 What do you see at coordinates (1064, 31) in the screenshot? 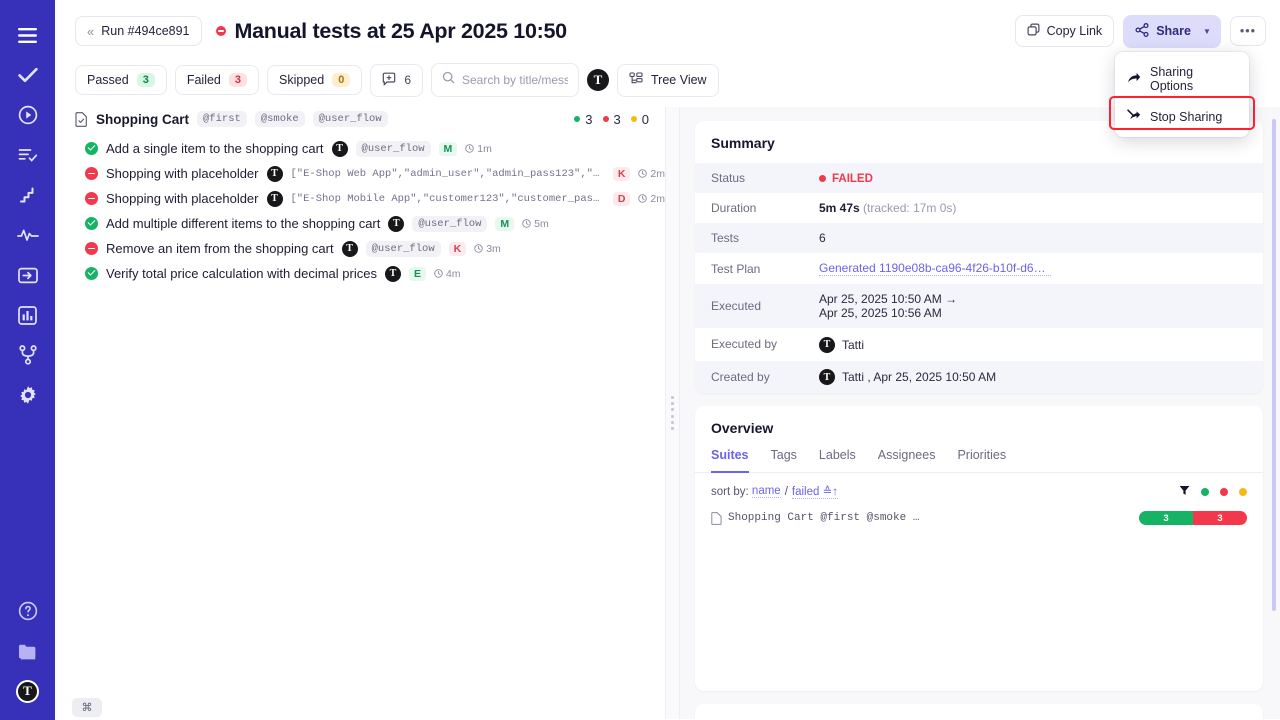
I see `copy-link-button: Copy Link` at bounding box center [1064, 31].